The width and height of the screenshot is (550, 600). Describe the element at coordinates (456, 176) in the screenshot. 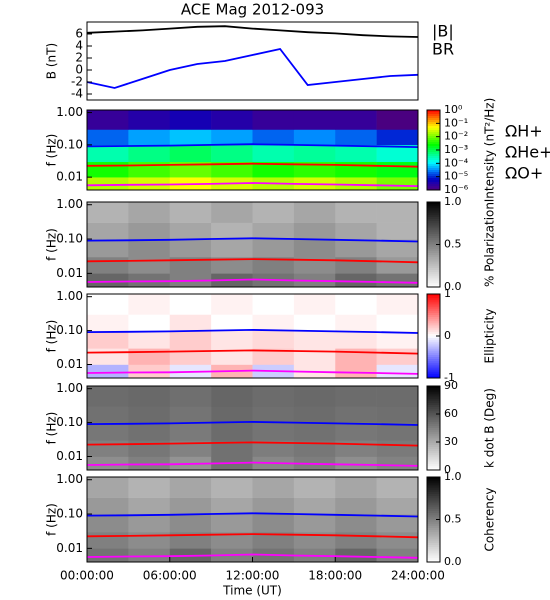

I see `colorbar-tick-label: 10⁻⁵` at that location.